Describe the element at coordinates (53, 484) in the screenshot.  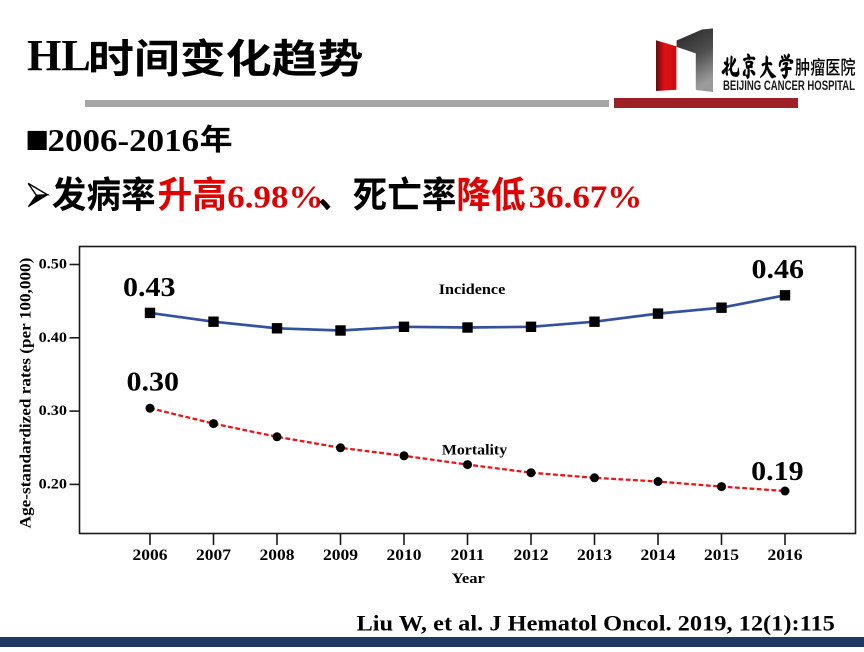
I see `svg-text: 0.20` at that location.